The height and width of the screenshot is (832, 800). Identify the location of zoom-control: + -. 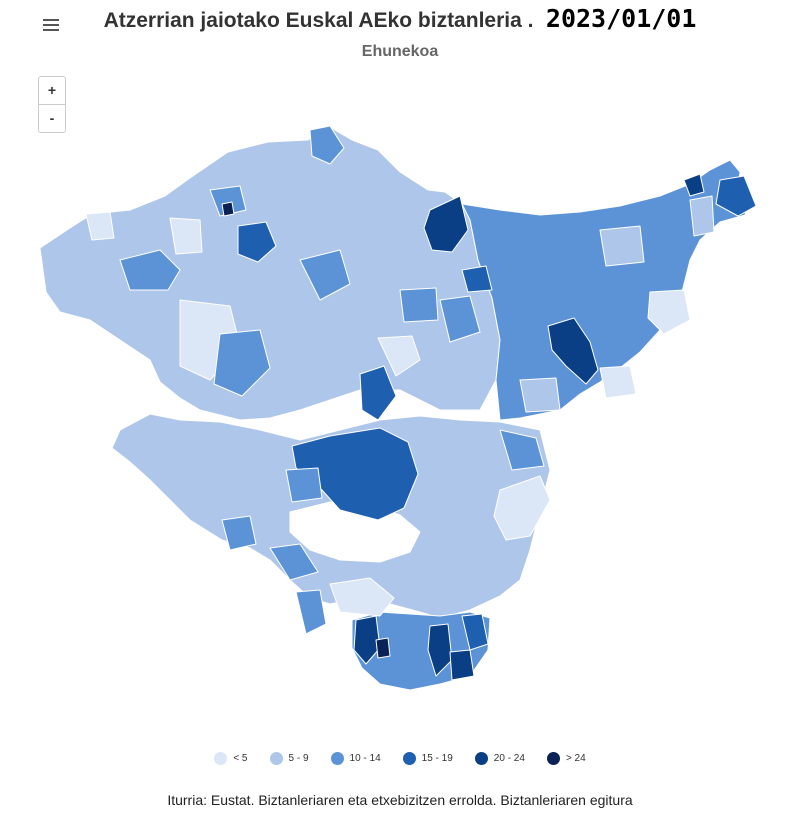
(52, 104).